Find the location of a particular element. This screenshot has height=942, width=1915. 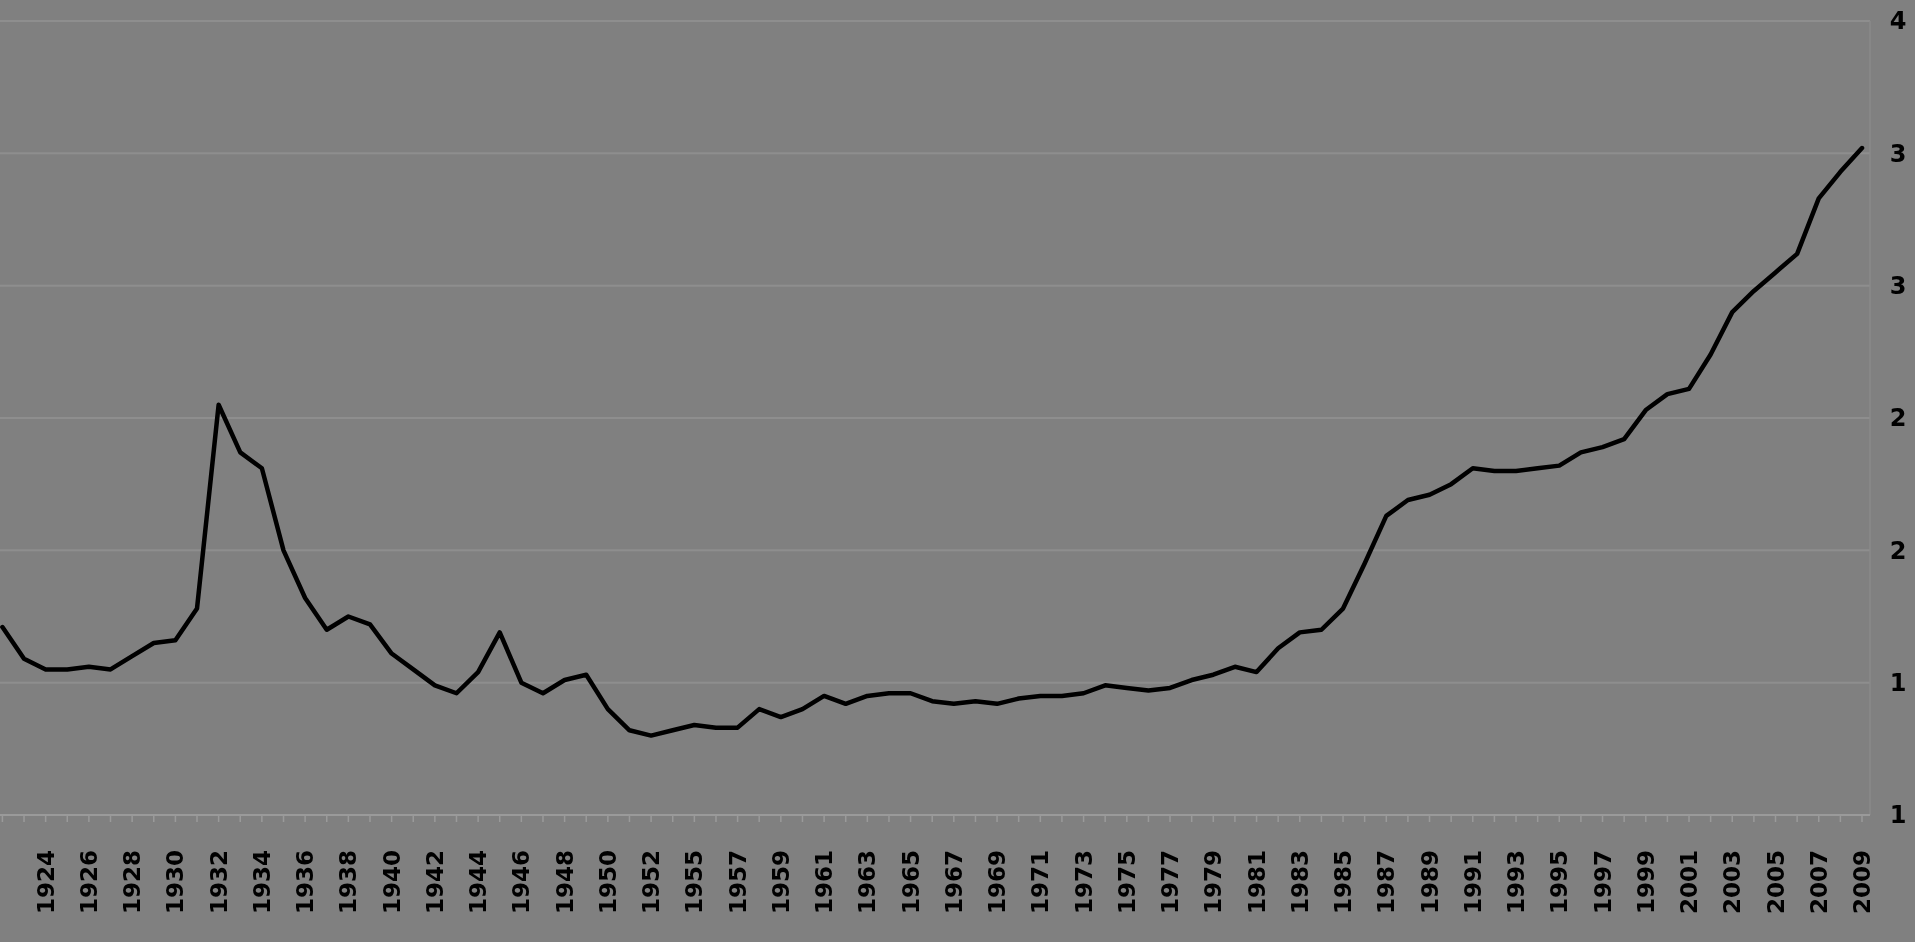

x-tick-label: 1993 is located at coordinates (1516, 882).